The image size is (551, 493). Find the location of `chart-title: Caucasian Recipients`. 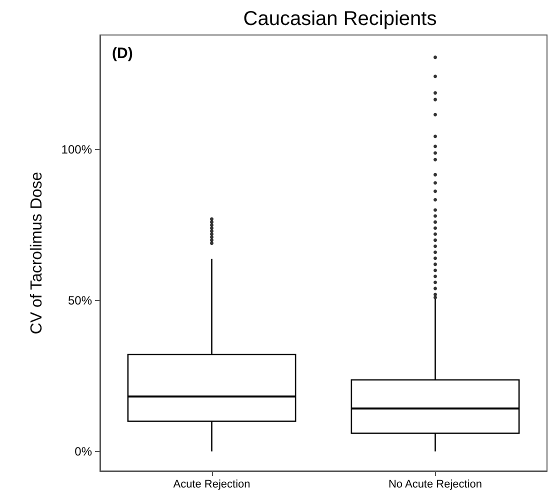

chart-title: Caucasian Recipients is located at coordinates (340, 19).